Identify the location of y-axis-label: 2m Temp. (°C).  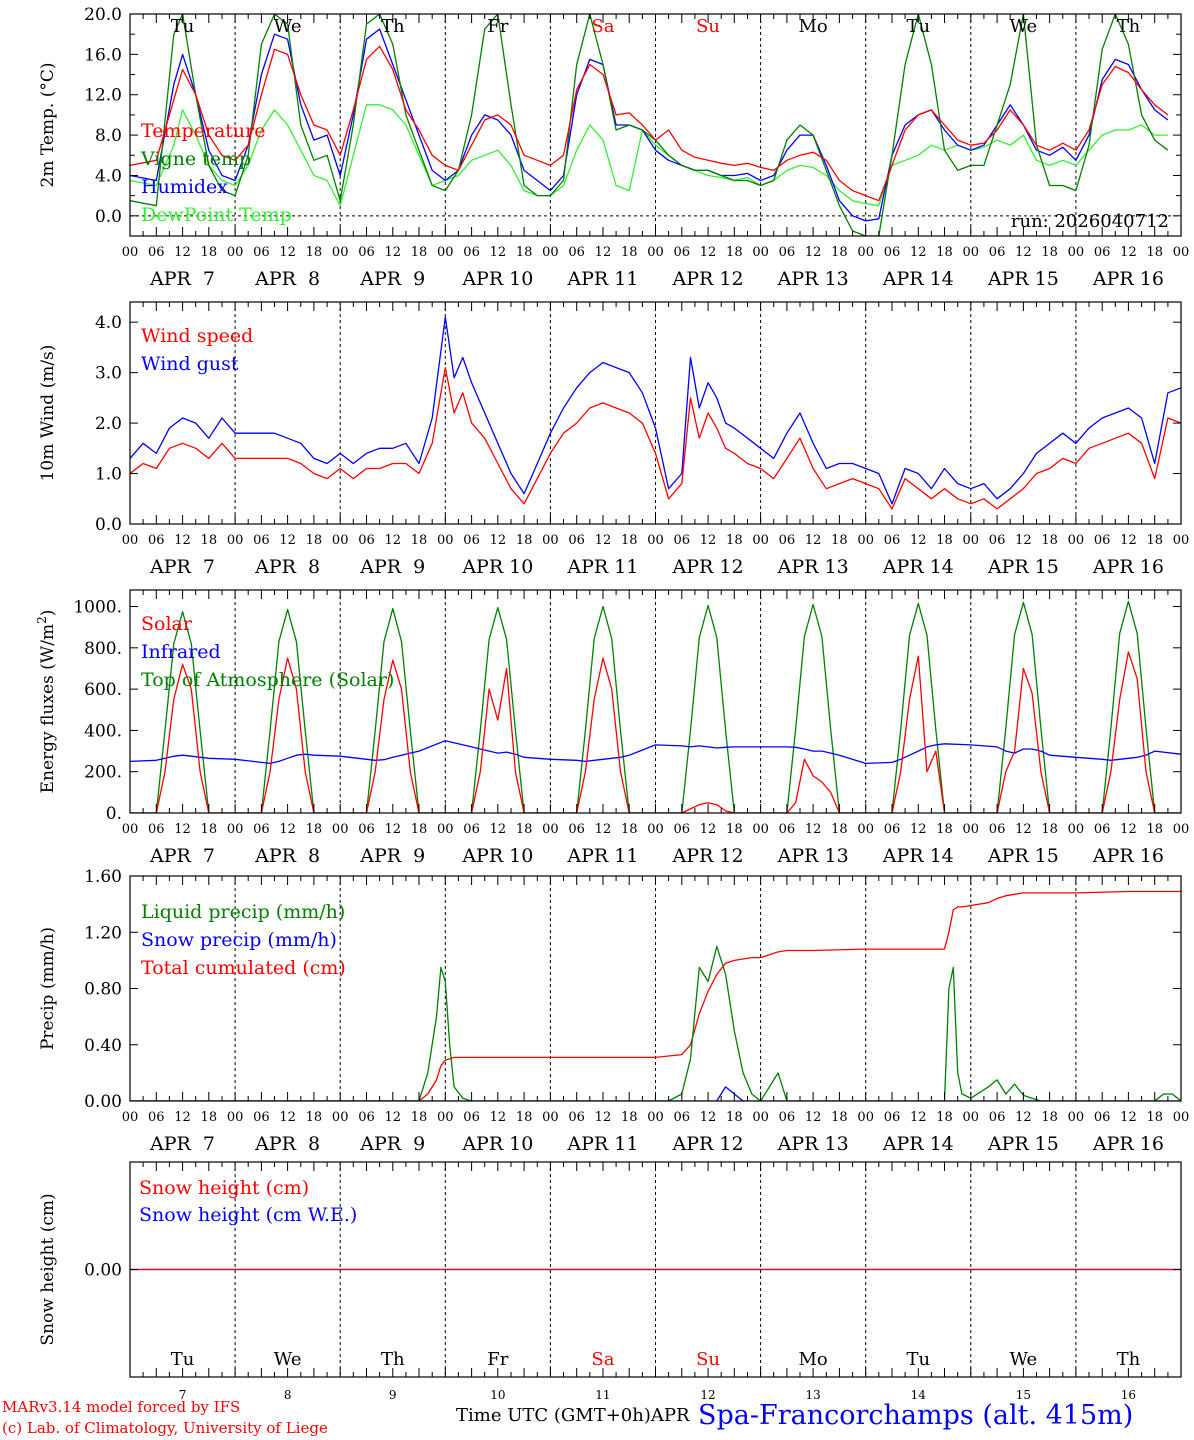
(48, 124).